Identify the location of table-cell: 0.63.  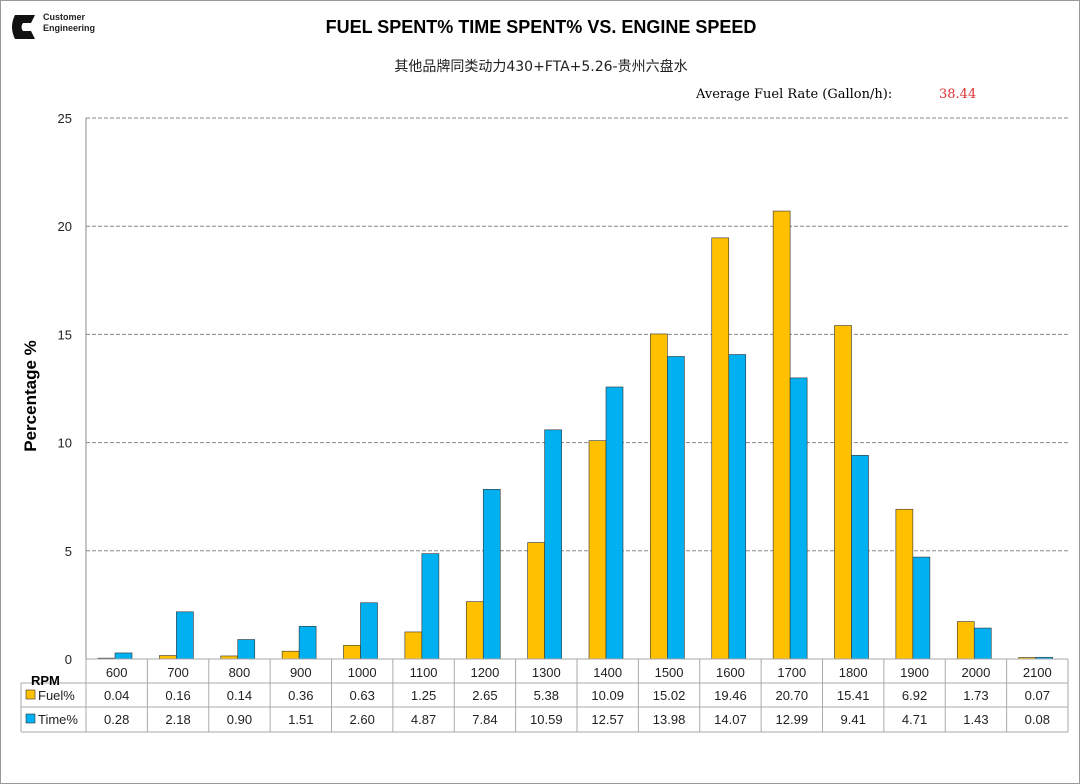
(362, 695).